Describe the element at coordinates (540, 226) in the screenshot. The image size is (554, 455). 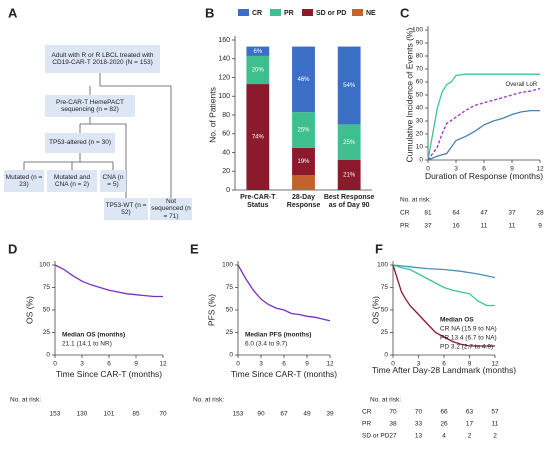
I see `risk-value: 9` at that location.